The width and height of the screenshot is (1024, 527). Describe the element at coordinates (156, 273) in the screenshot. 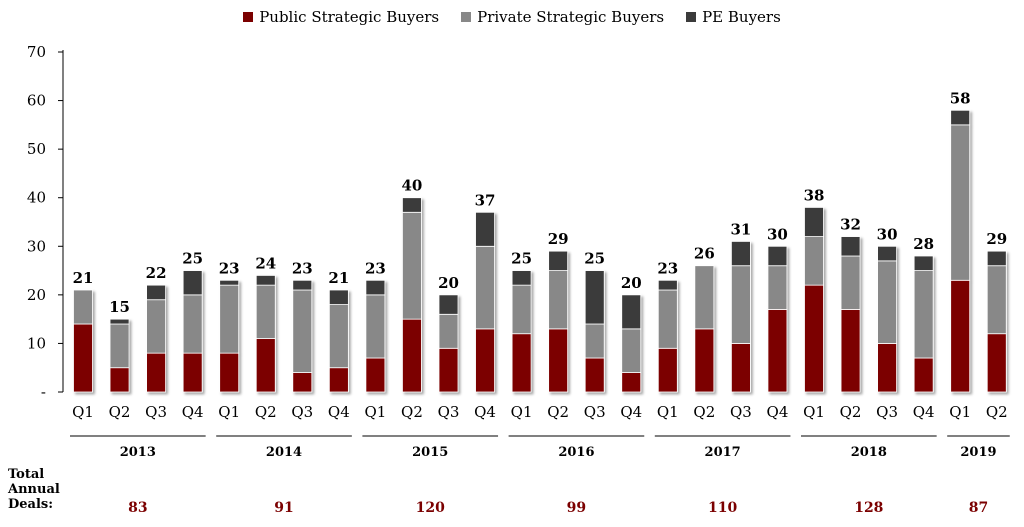

I see `bar-total-label: 22` at that location.